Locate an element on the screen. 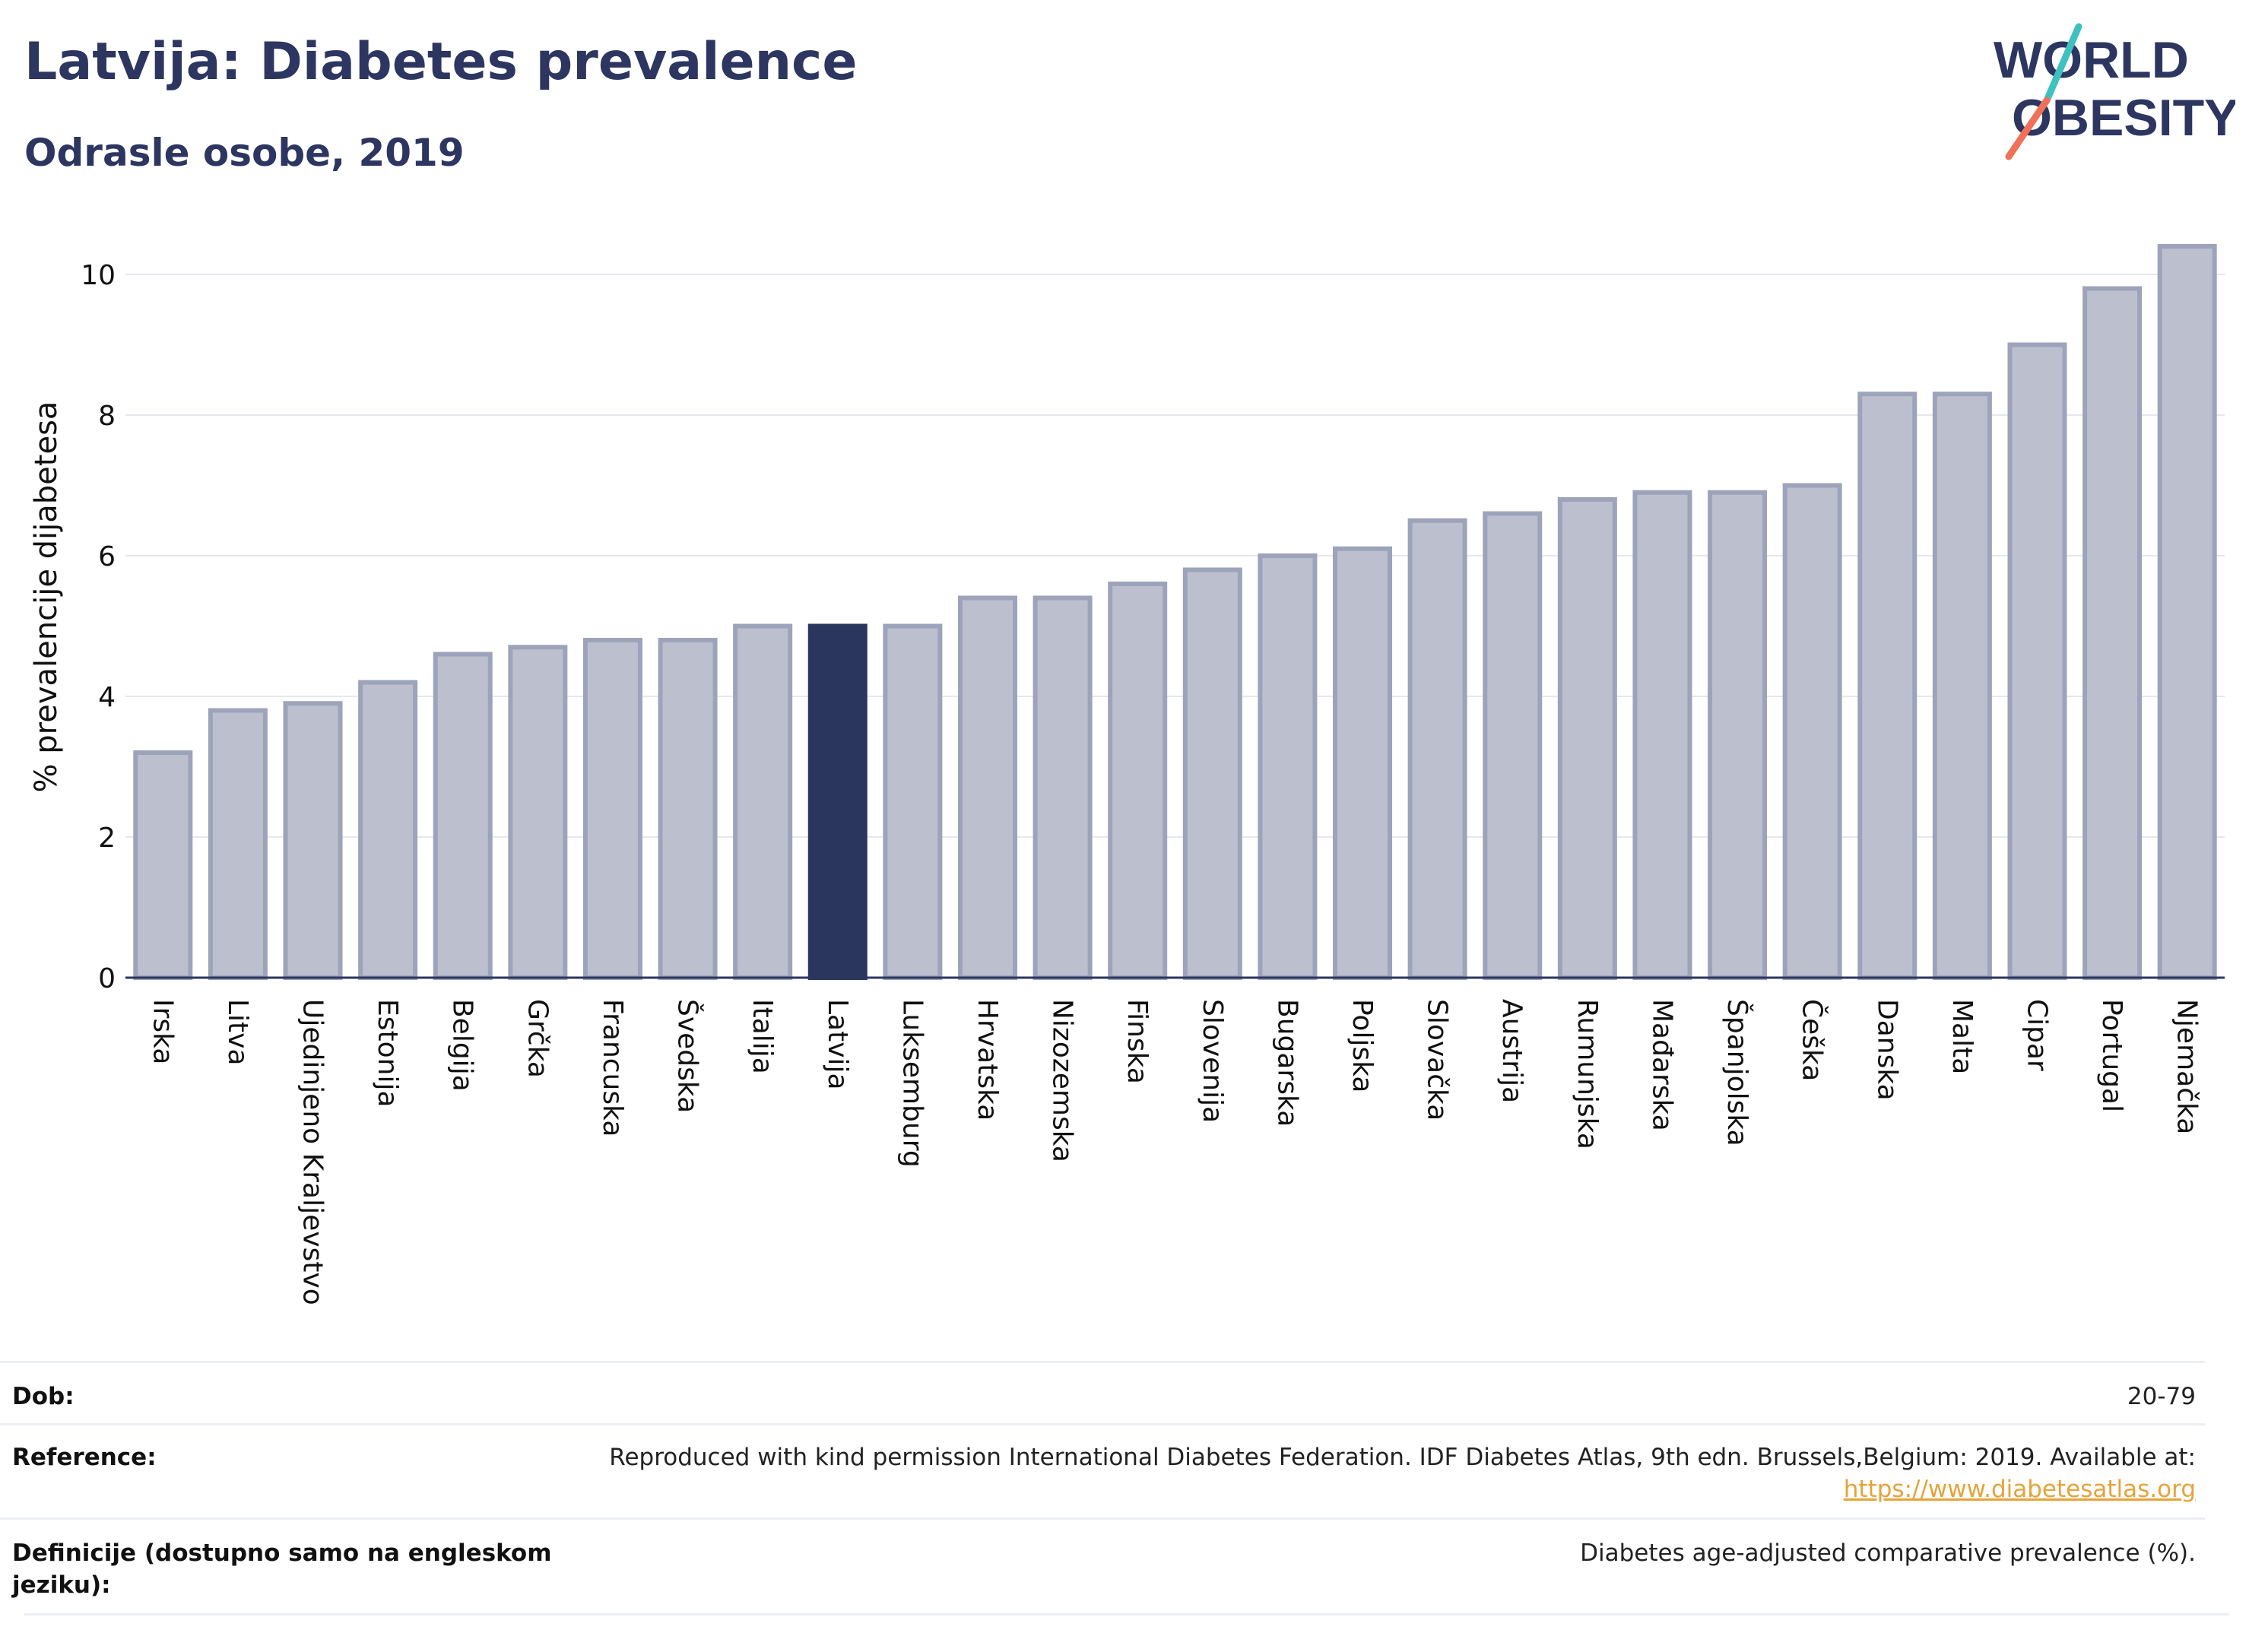 Image resolution: width=2249 pixels, height=1652 pixels. x-tick-label: Finska is located at coordinates (1137, 1041).